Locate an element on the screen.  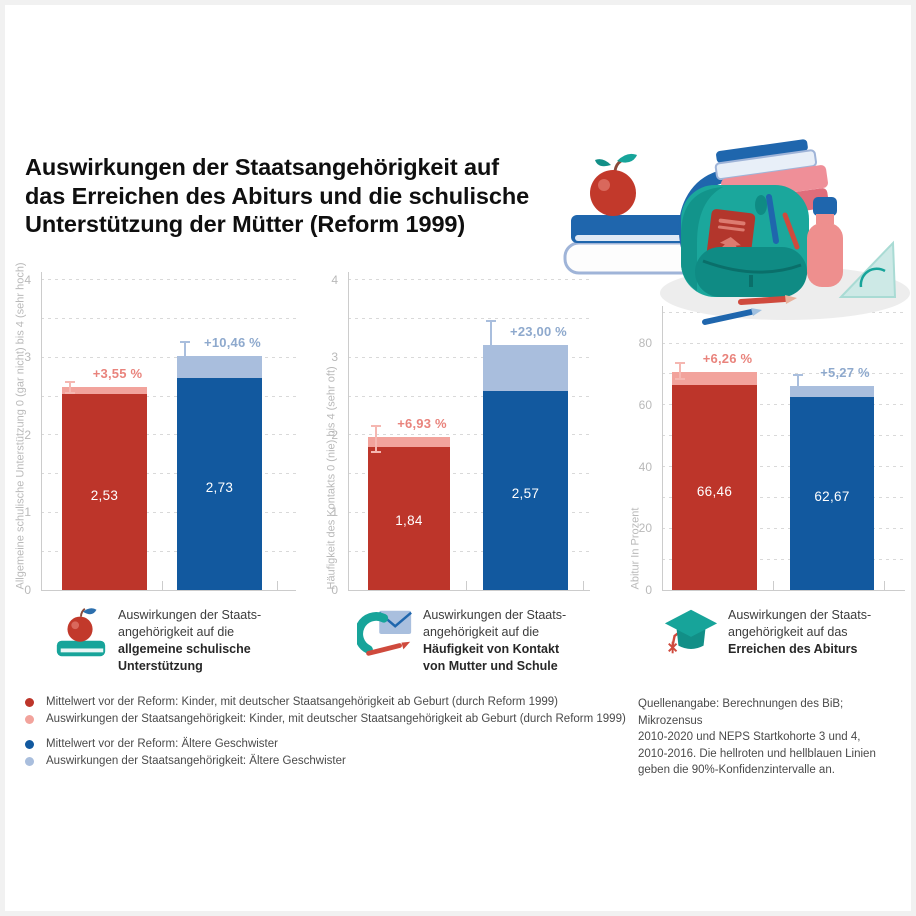
ruler-in-pocket is located at coordinates (761, 205).